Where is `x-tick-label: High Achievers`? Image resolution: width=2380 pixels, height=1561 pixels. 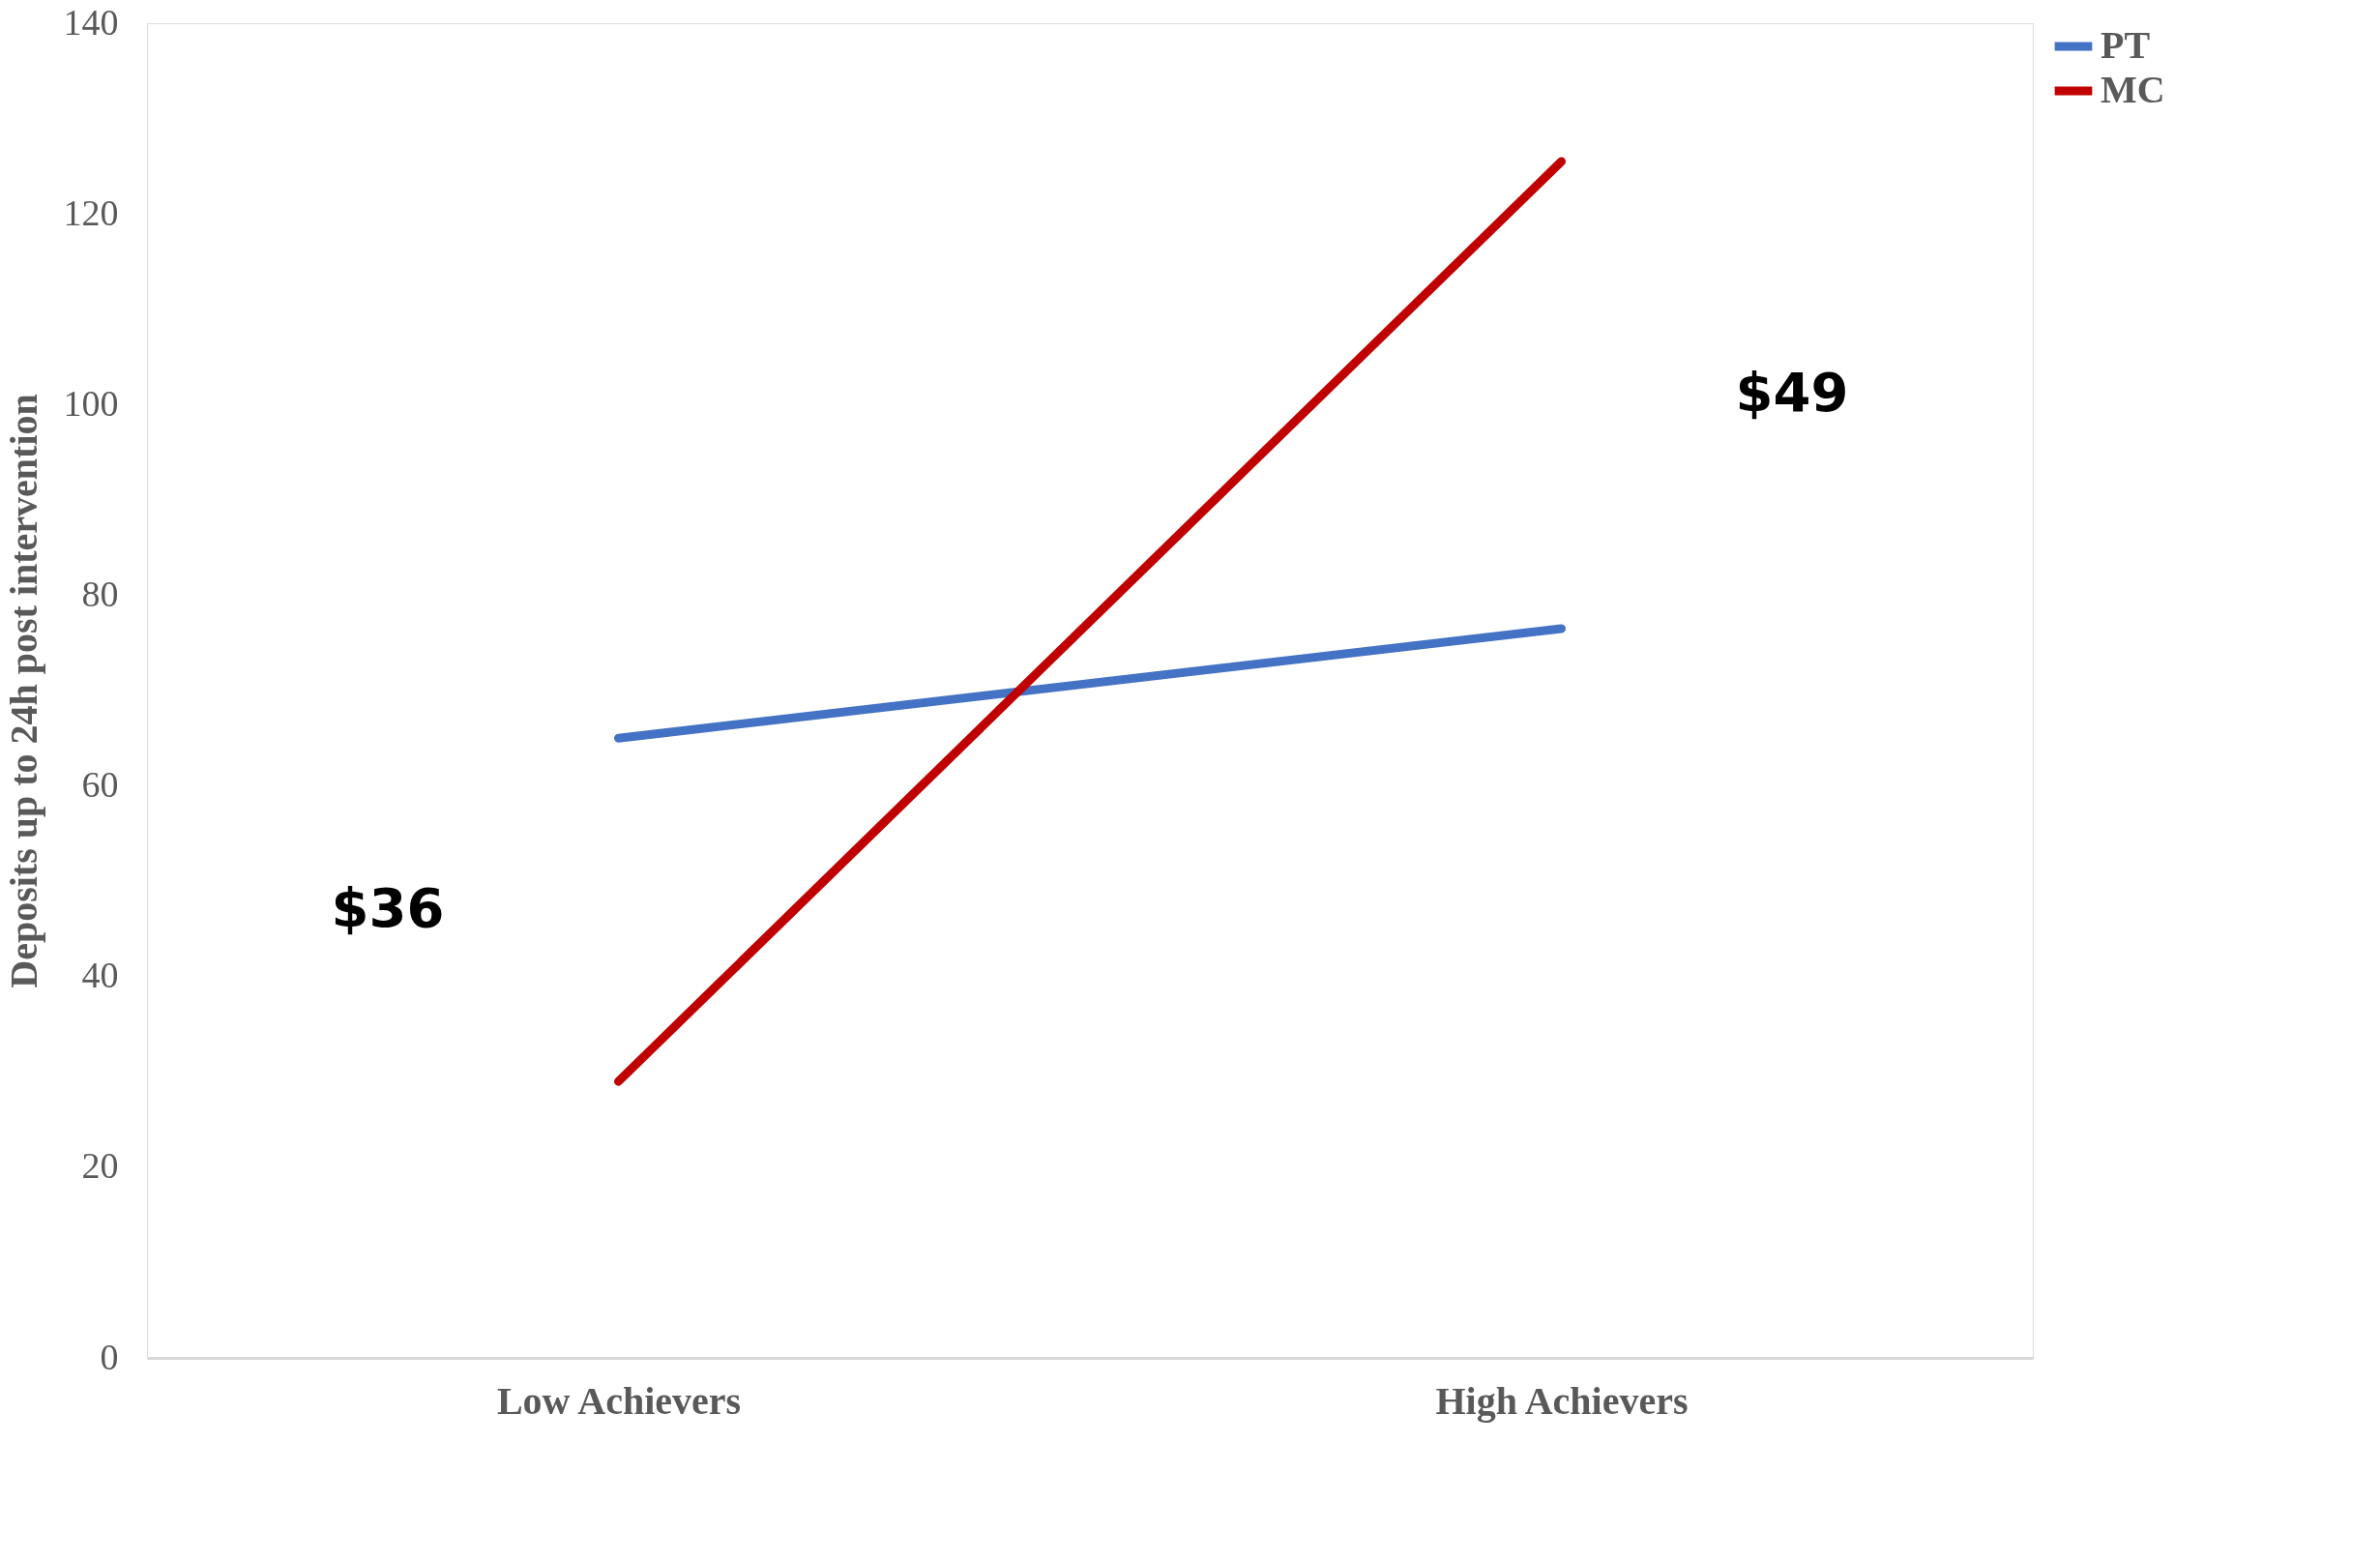 x-tick-label: High Achievers is located at coordinates (1562, 1400).